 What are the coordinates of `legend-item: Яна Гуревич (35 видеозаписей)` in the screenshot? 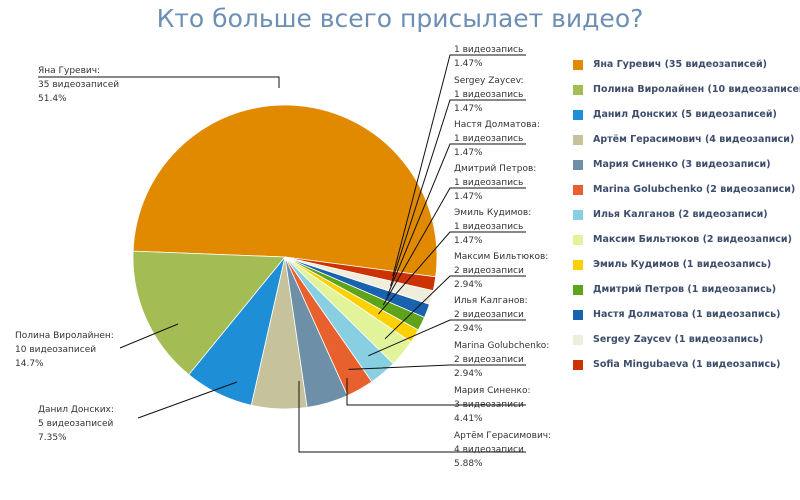 It's located at (684, 64).